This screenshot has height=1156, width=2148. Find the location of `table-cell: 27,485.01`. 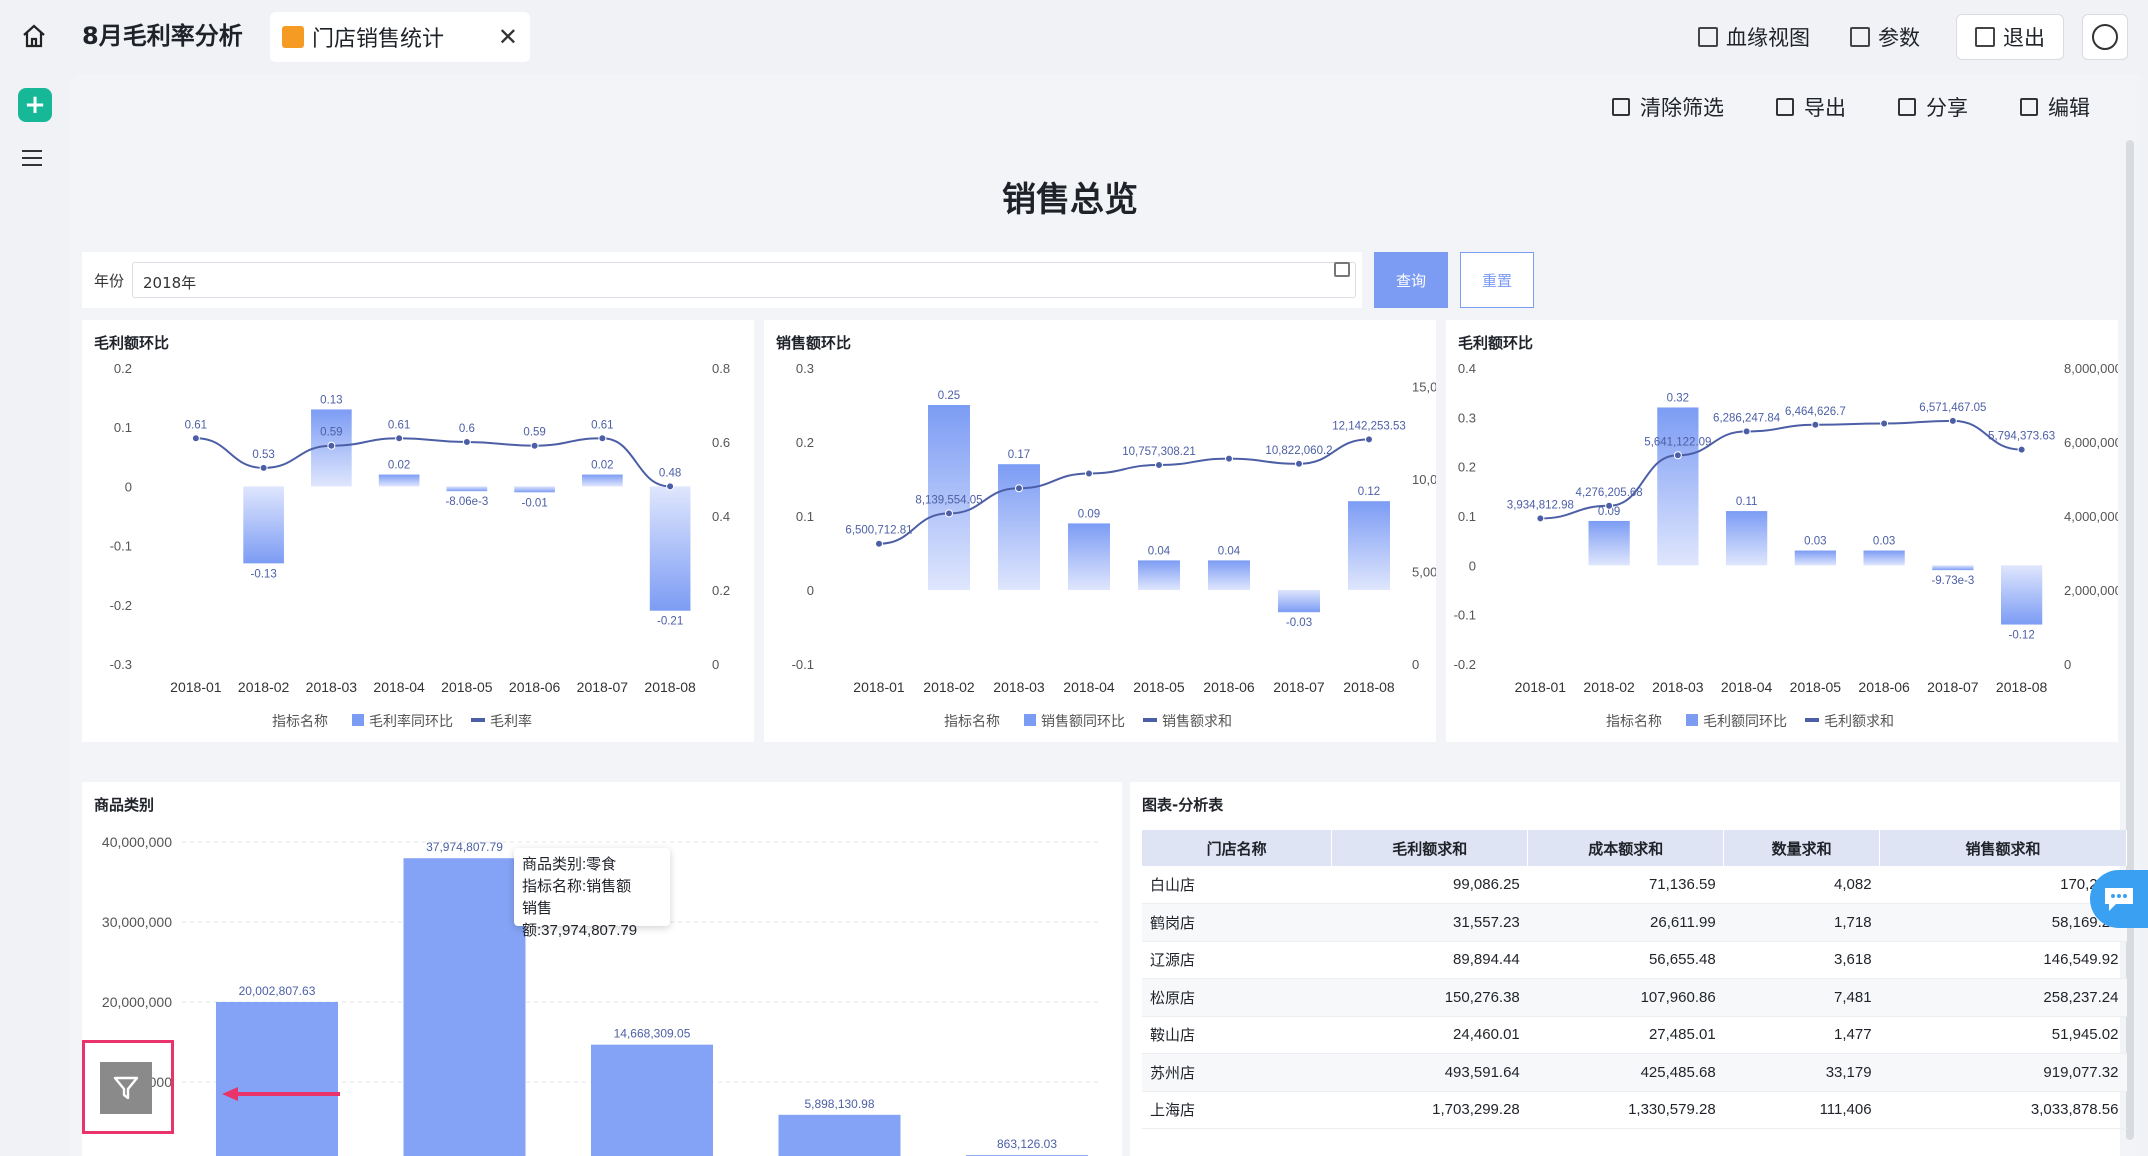

table-cell: 27,485.01 is located at coordinates (1625, 1035).